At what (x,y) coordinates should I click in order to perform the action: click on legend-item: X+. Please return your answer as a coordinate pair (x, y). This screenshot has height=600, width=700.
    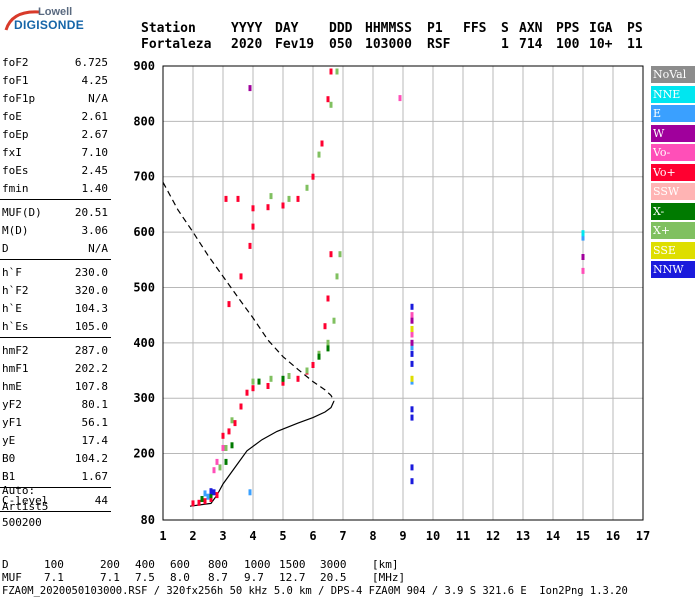
    Looking at the image, I should click on (673, 230).